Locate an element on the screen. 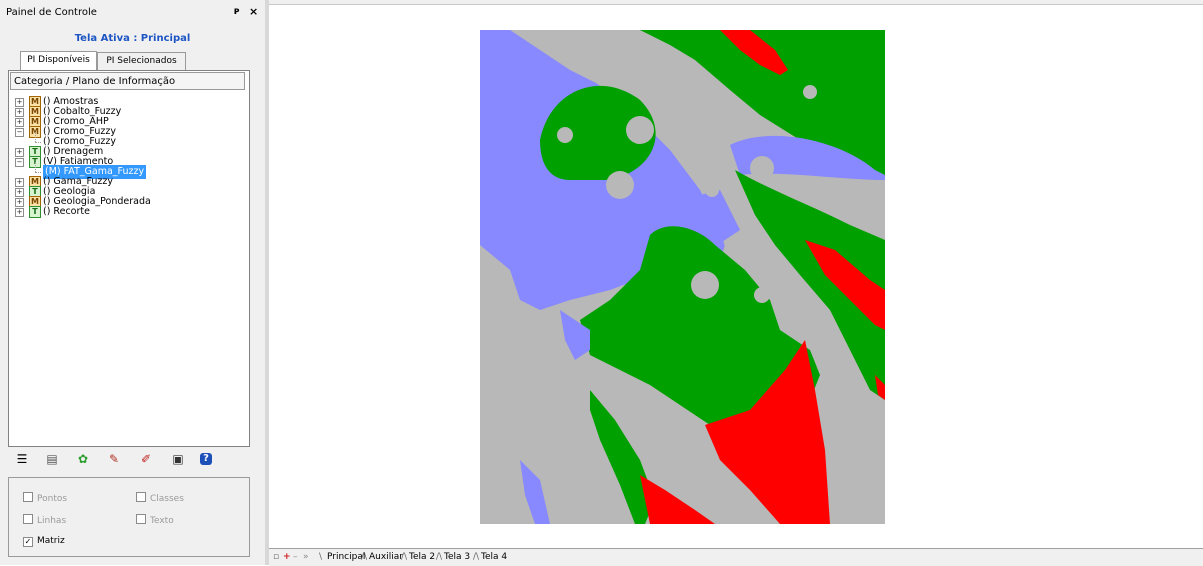  first-tab-icon: ▫ is located at coordinates (276, 557).